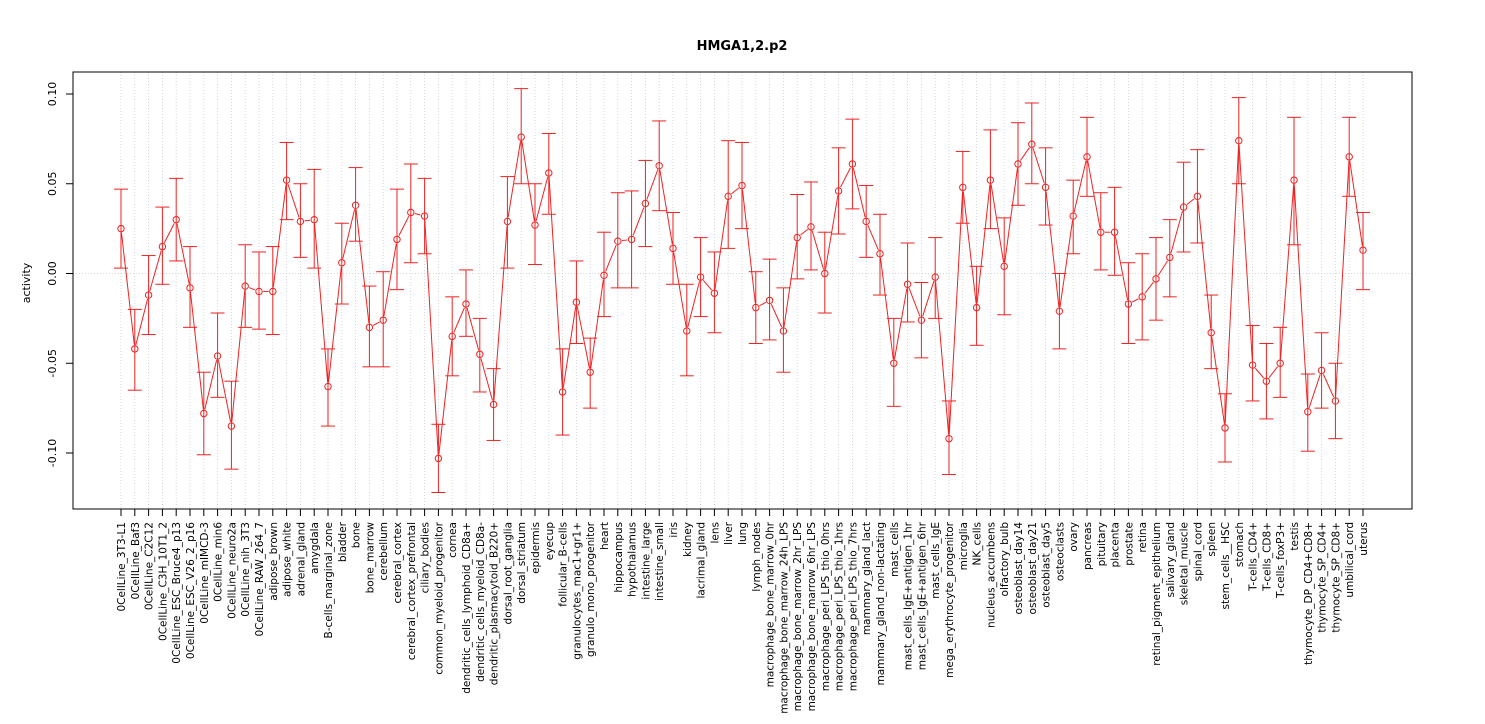  Describe the element at coordinates (1212, 539) in the screenshot. I see `x-tick-label: spleen` at that location.